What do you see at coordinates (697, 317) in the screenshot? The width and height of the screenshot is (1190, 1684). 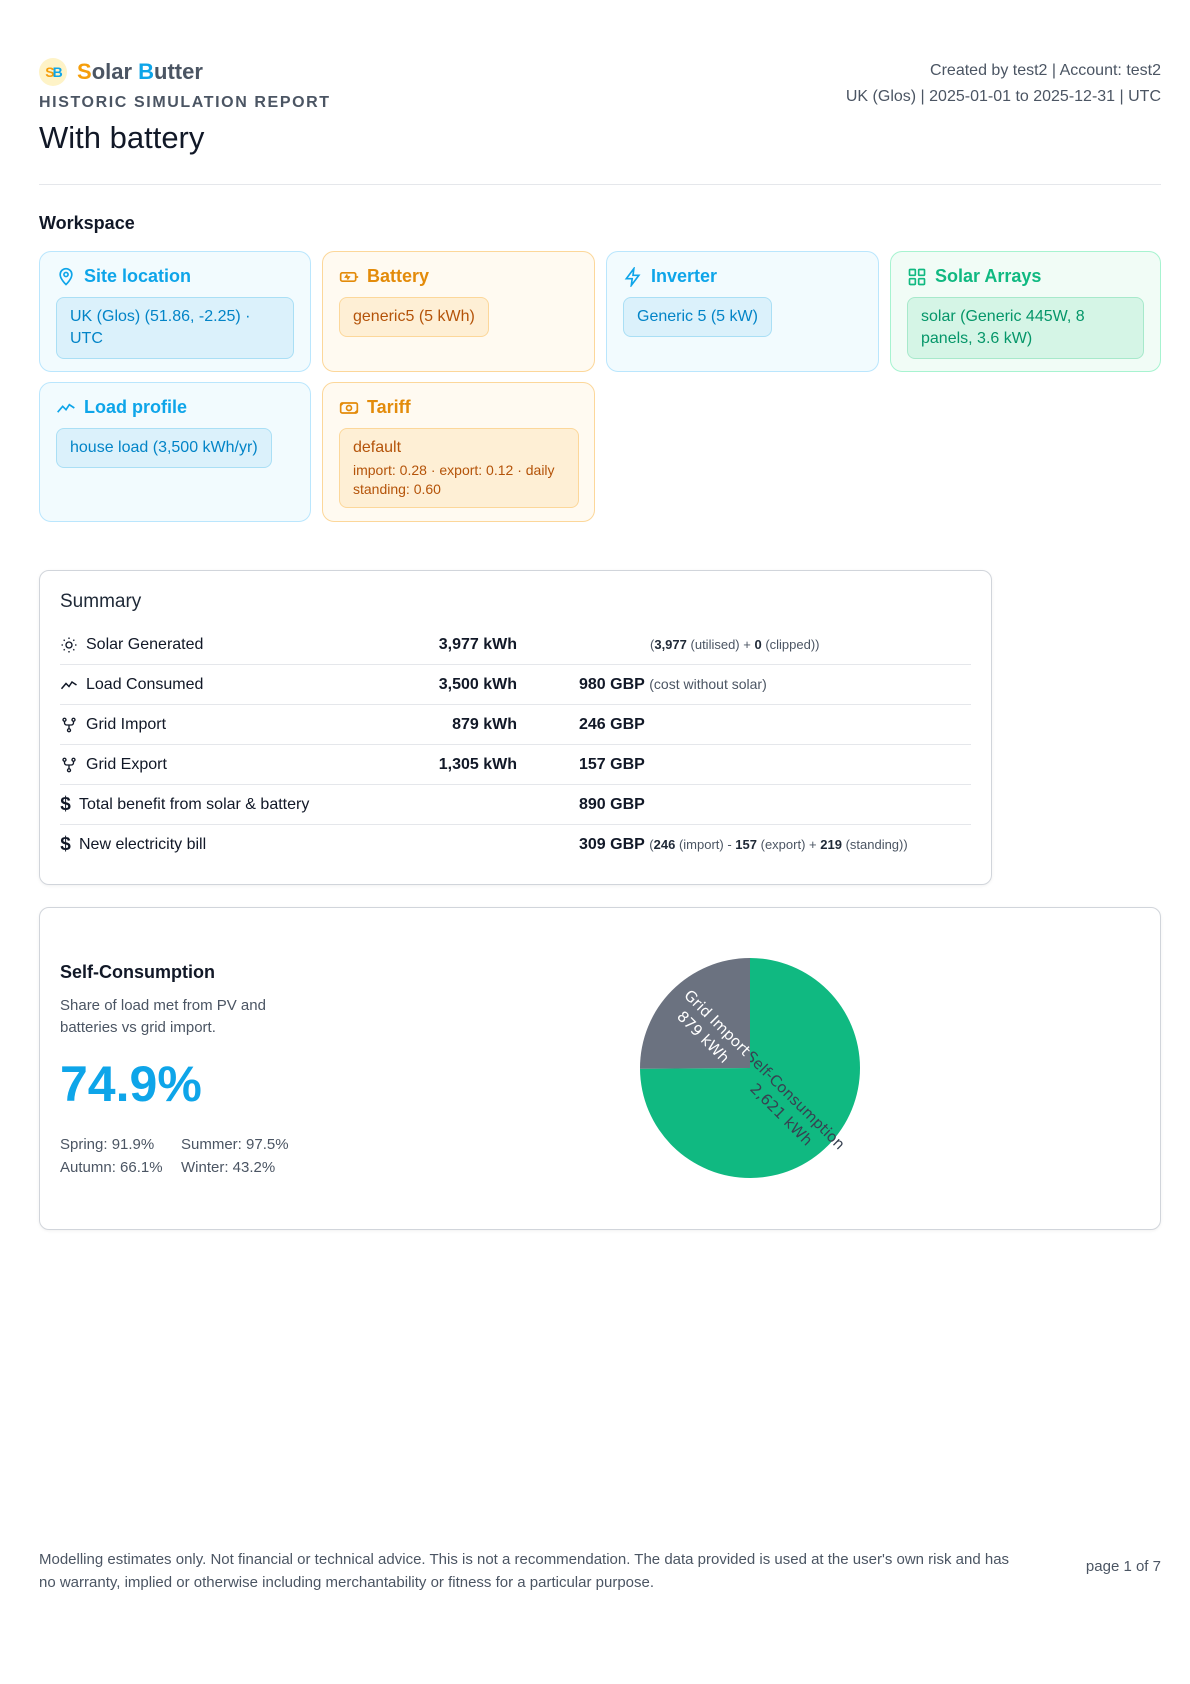 I see `inverter-chip: Generic 5 (5 kW)` at bounding box center [697, 317].